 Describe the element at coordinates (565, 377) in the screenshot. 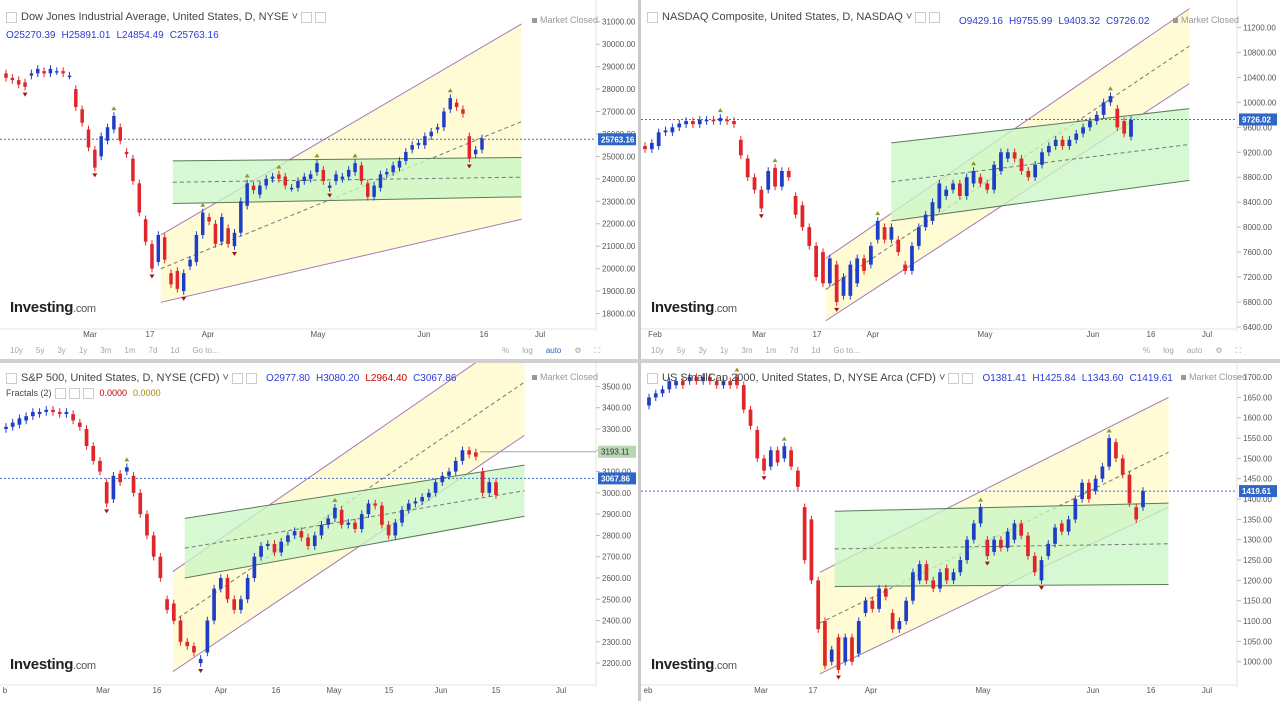

I see `market-status: Market Closed` at that location.